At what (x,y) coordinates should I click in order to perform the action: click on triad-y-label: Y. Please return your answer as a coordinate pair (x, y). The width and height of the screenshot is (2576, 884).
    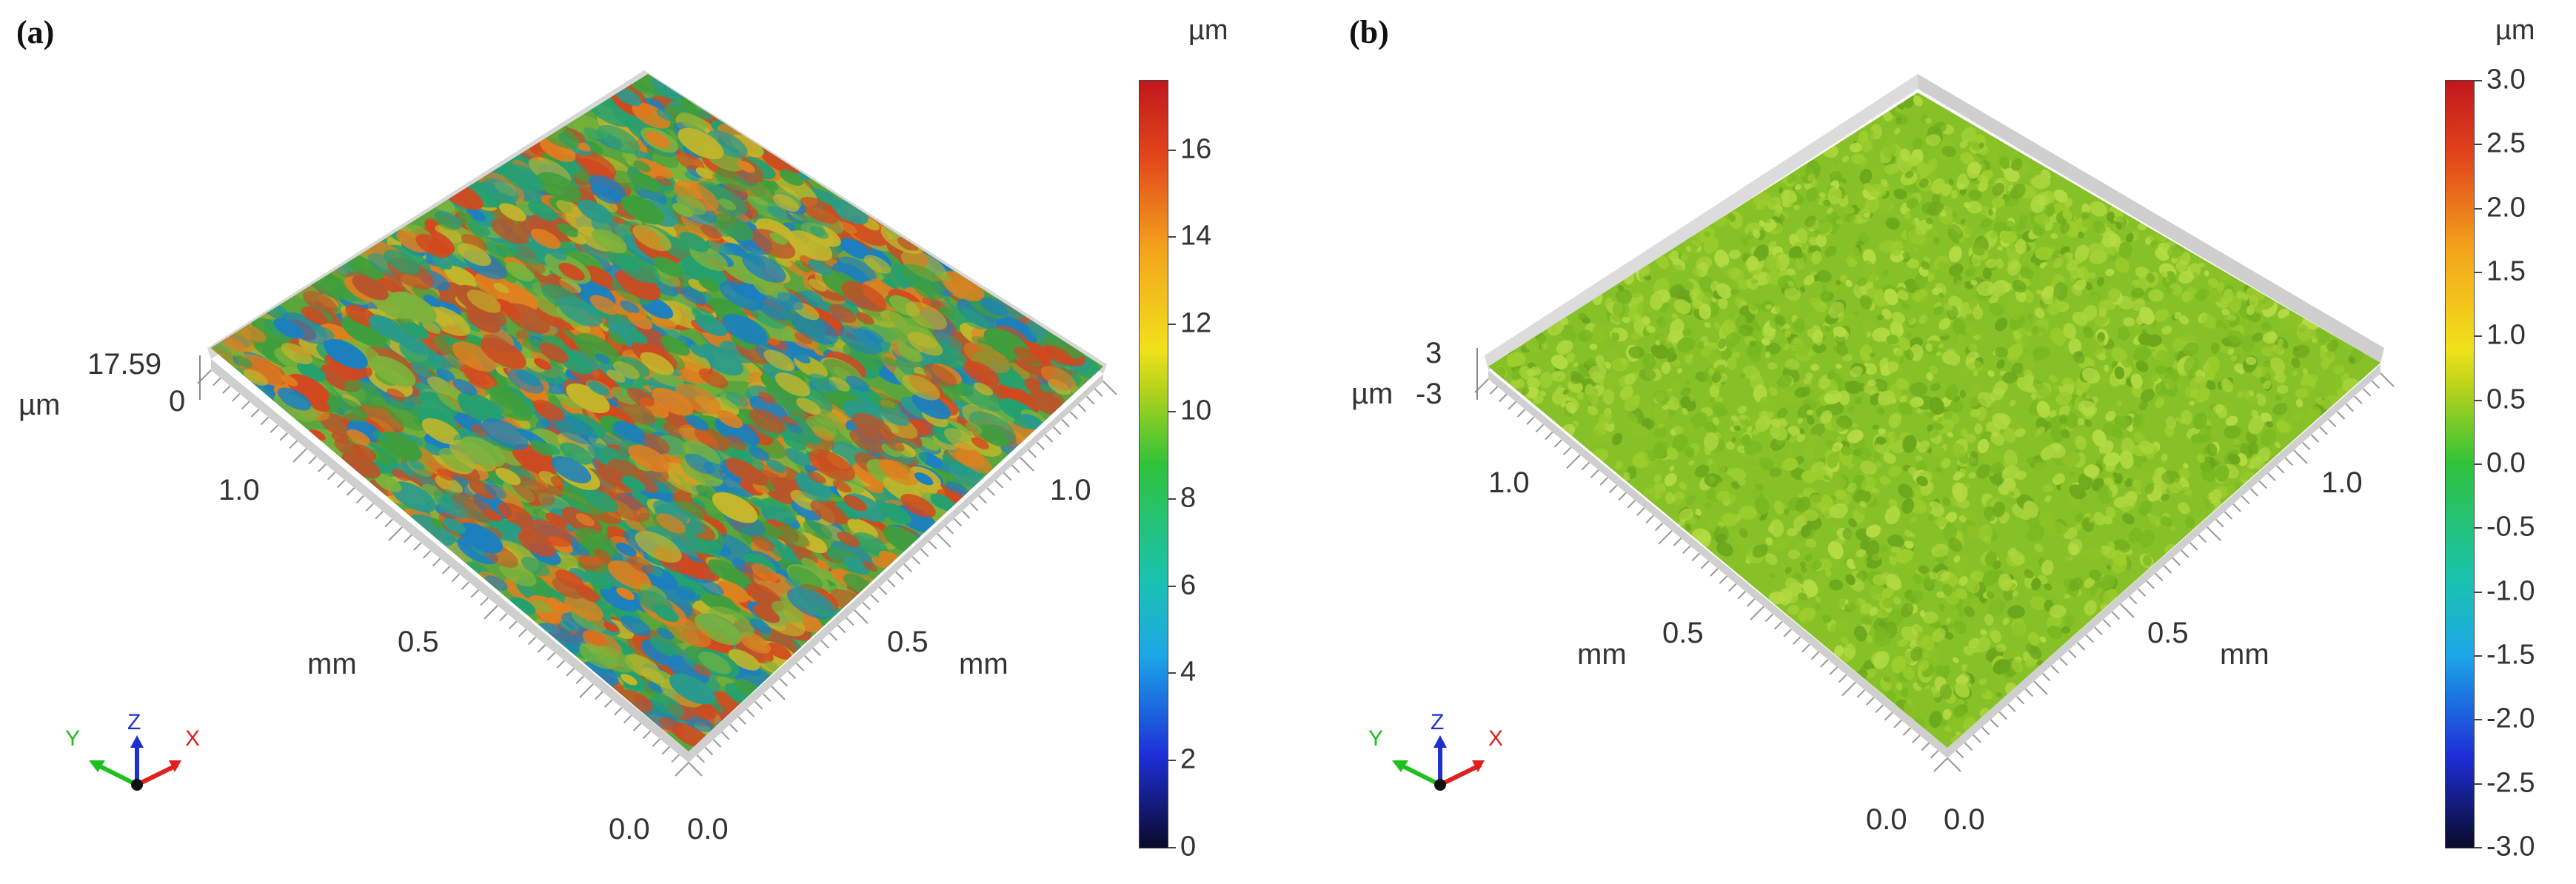
    Looking at the image, I should click on (72, 739).